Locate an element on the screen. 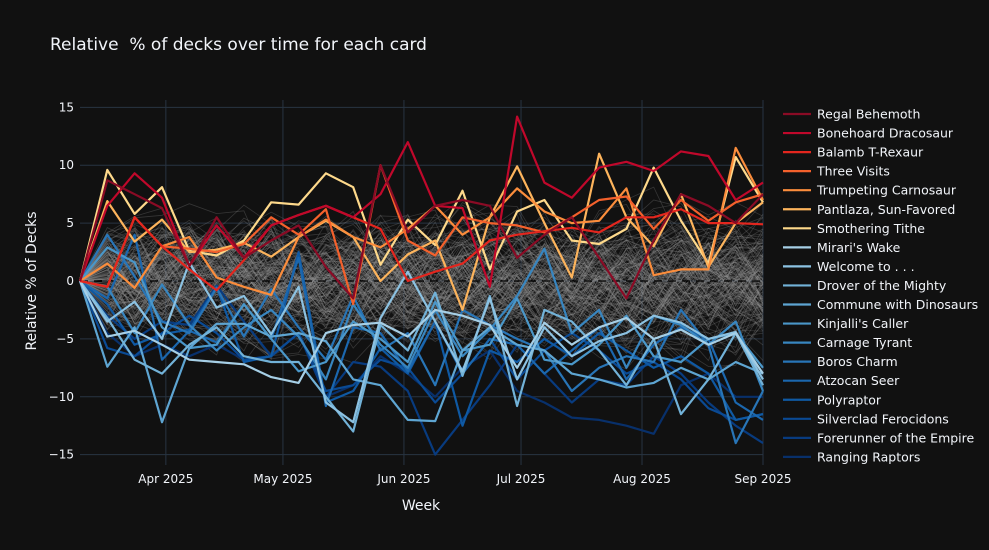  legend-item: Bonehoard Dracosaur is located at coordinates (868, 133).